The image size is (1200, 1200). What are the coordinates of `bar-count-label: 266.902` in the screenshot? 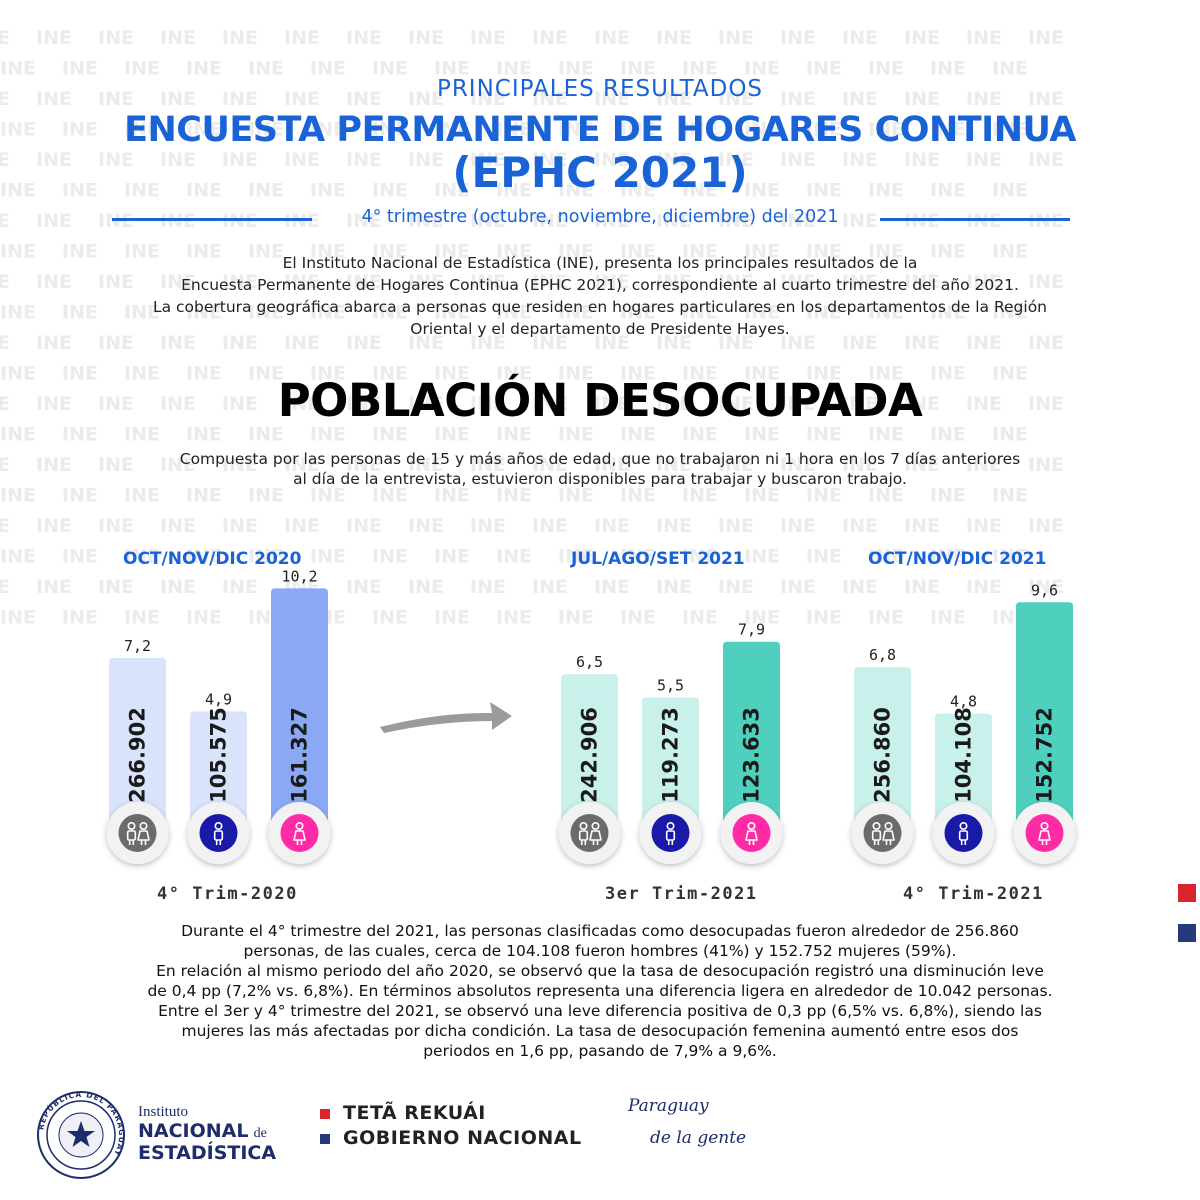 It's located at (138, 755).